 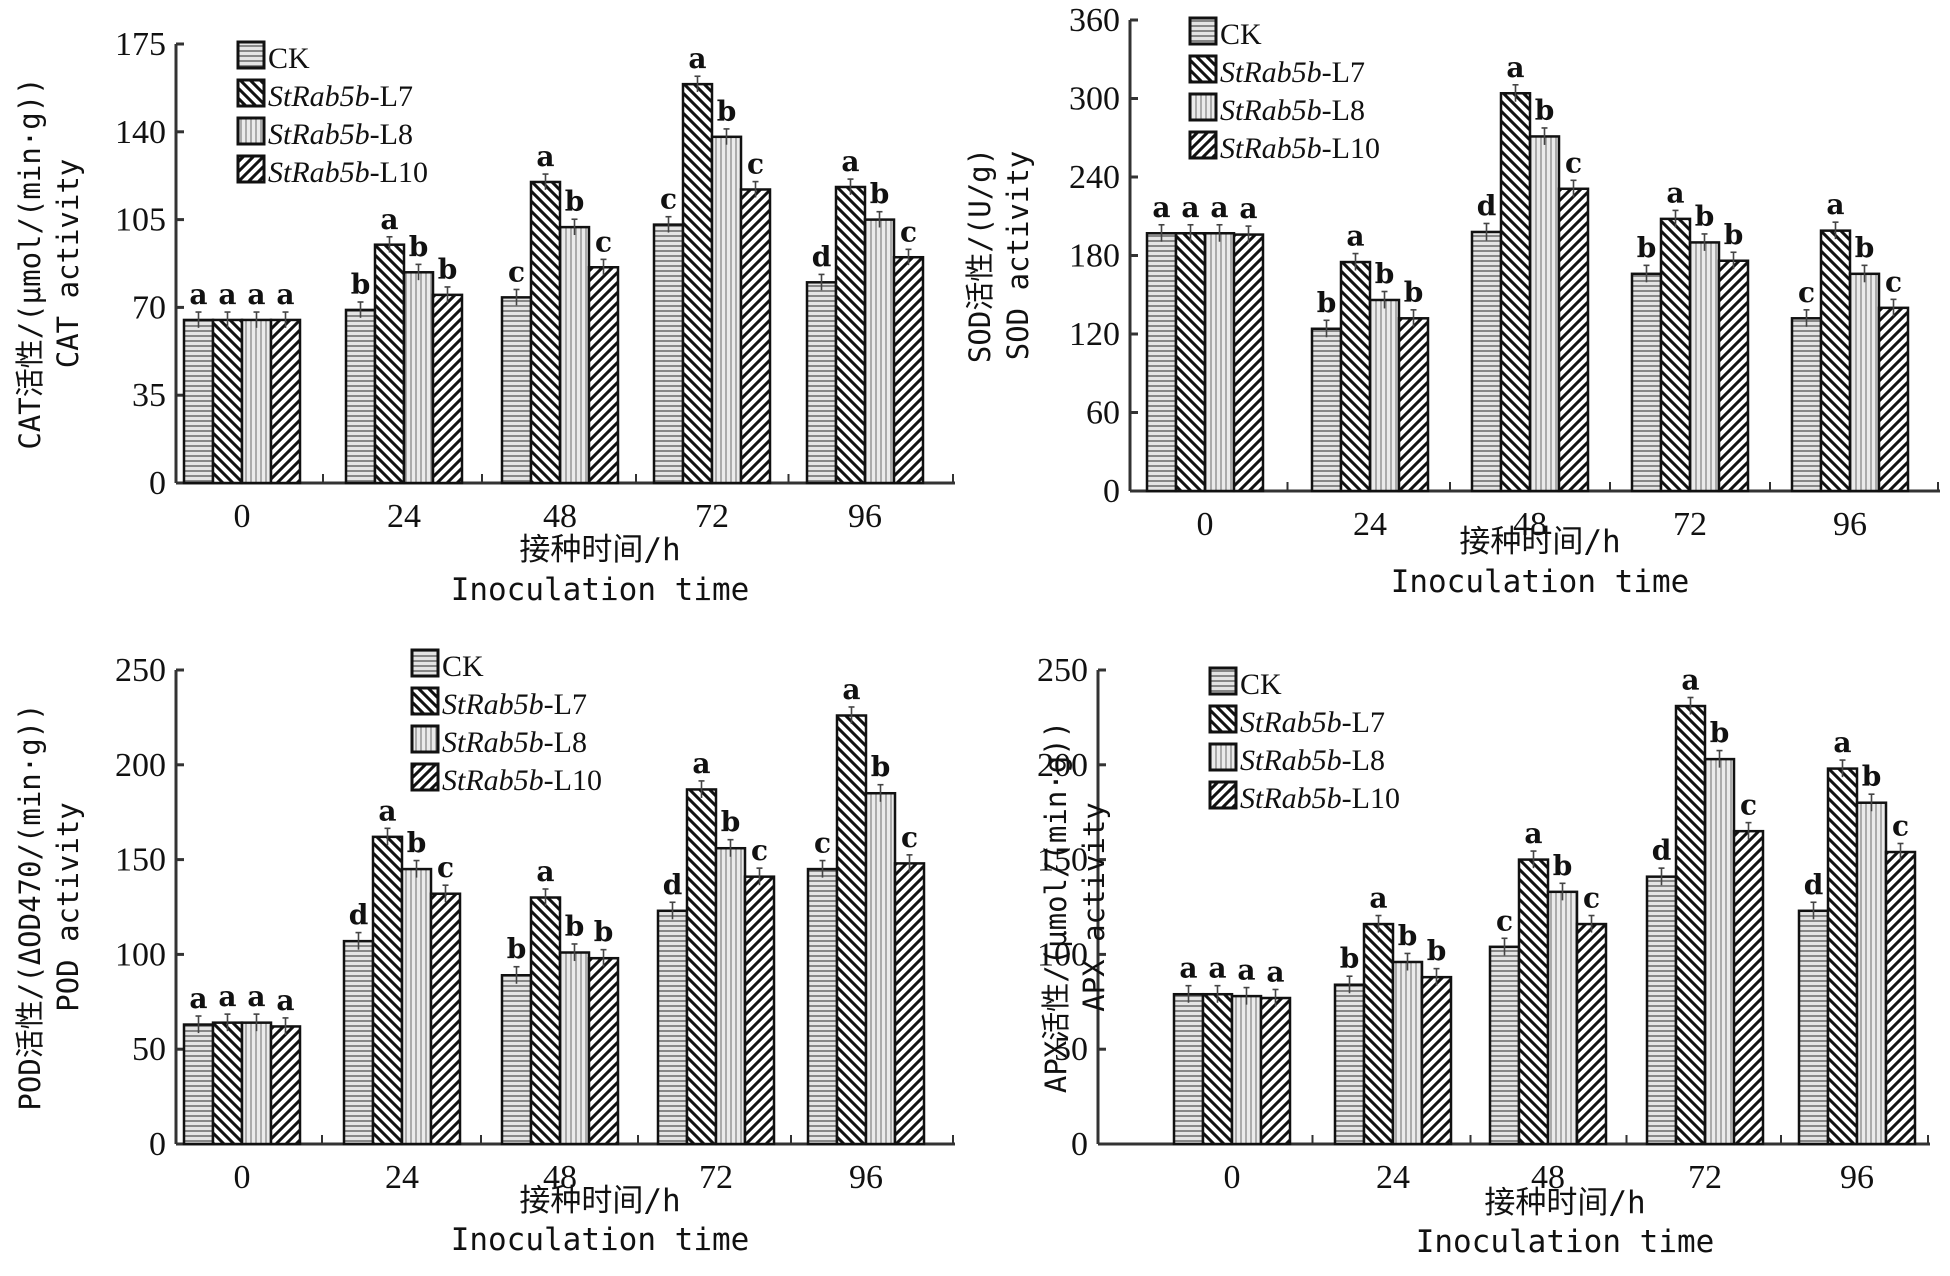 What do you see at coordinates (1071, 1049) in the screenshot?
I see `y-tick-label: 50` at bounding box center [1071, 1049].